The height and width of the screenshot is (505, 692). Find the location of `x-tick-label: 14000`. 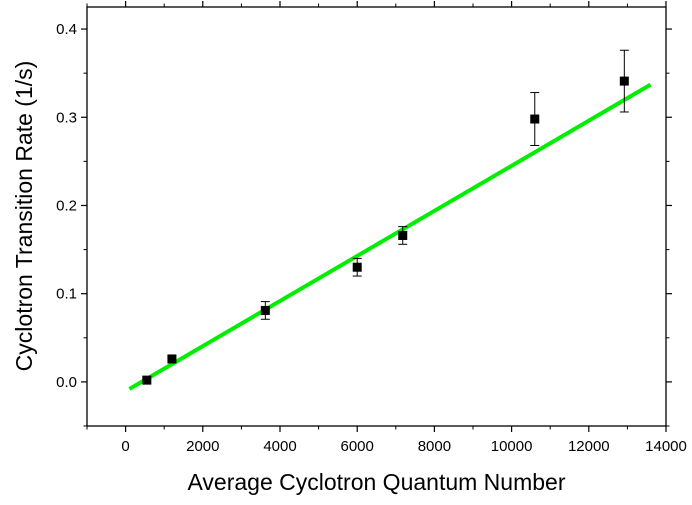

x-tick-label: 14000 is located at coordinates (666, 446).